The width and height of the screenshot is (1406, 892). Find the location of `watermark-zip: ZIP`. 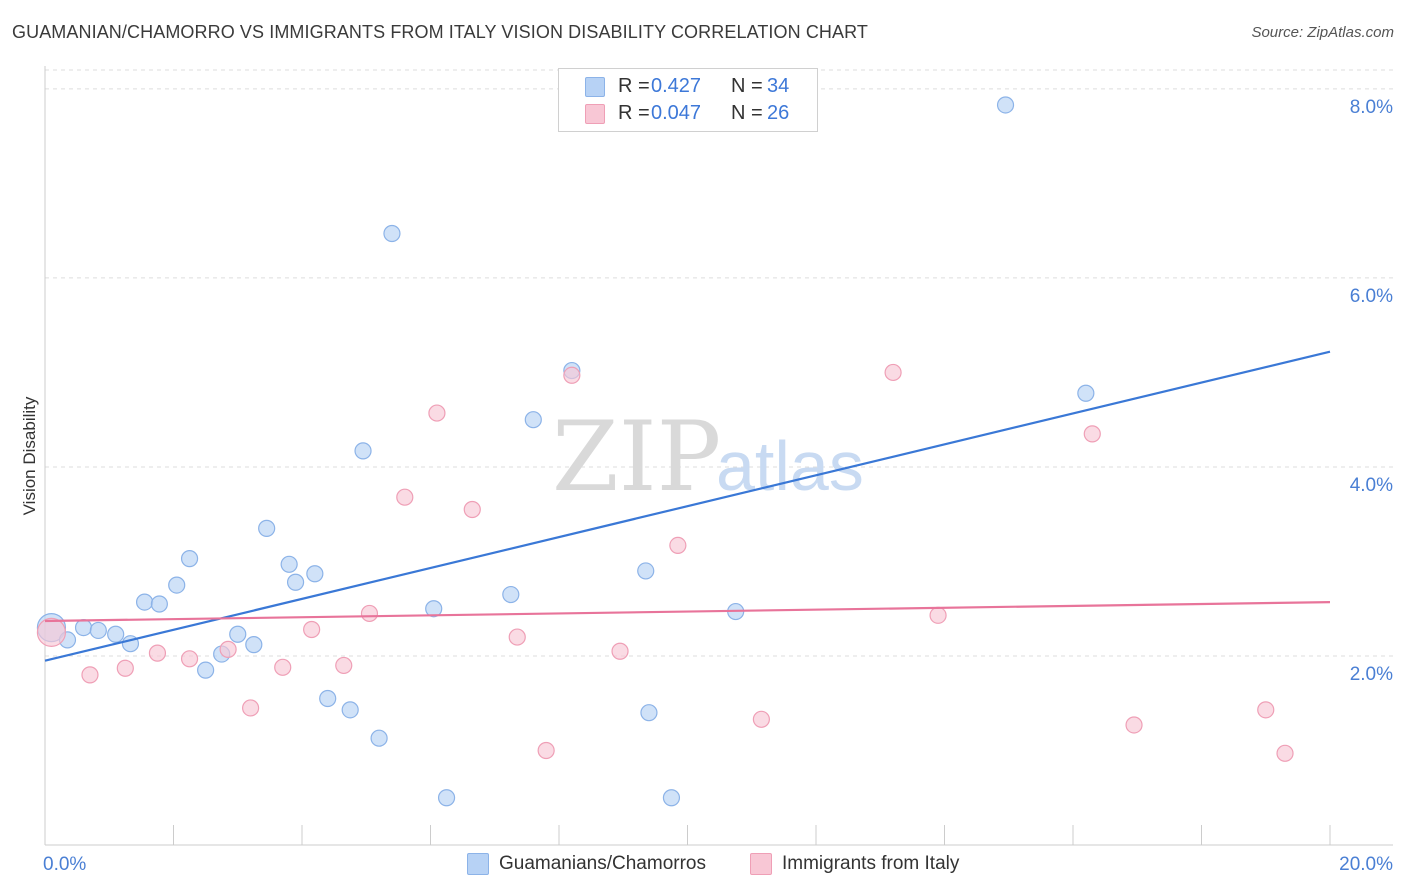

watermark-zip: ZIP is located at coordinates (636, 457).